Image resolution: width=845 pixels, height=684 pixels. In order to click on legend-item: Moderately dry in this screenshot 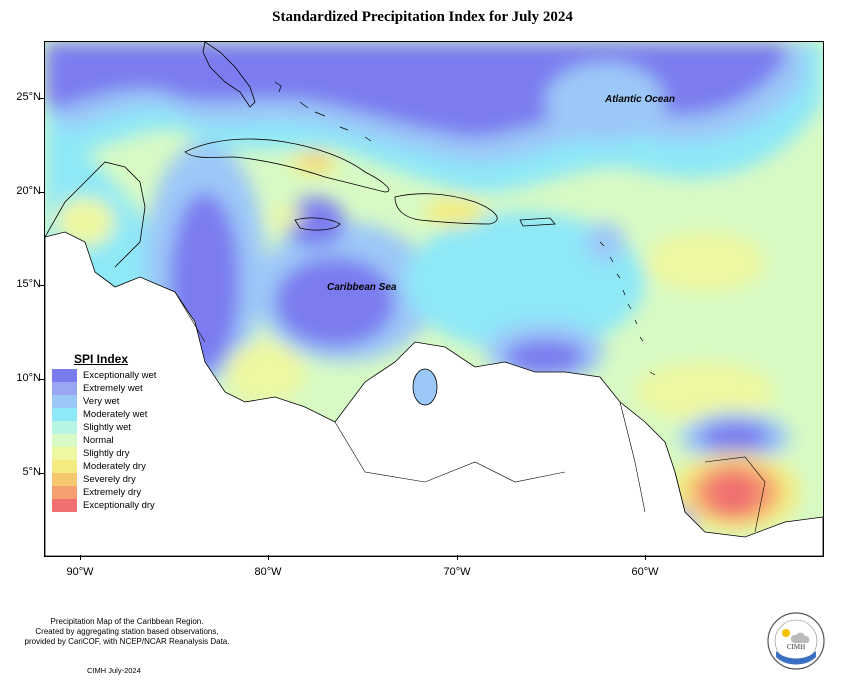, I will do `click(112, 466)`.